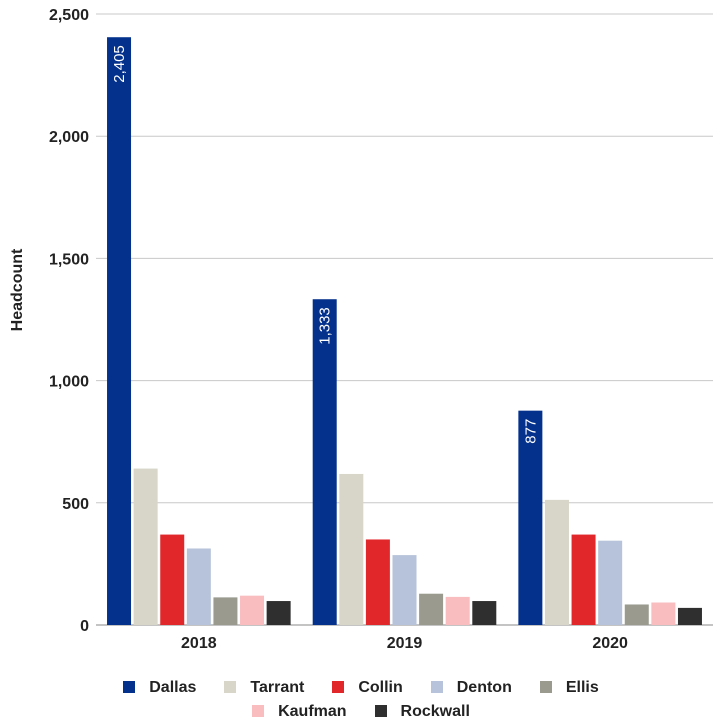  I want to click on x-tick-label: 2020, so click(610, 643).